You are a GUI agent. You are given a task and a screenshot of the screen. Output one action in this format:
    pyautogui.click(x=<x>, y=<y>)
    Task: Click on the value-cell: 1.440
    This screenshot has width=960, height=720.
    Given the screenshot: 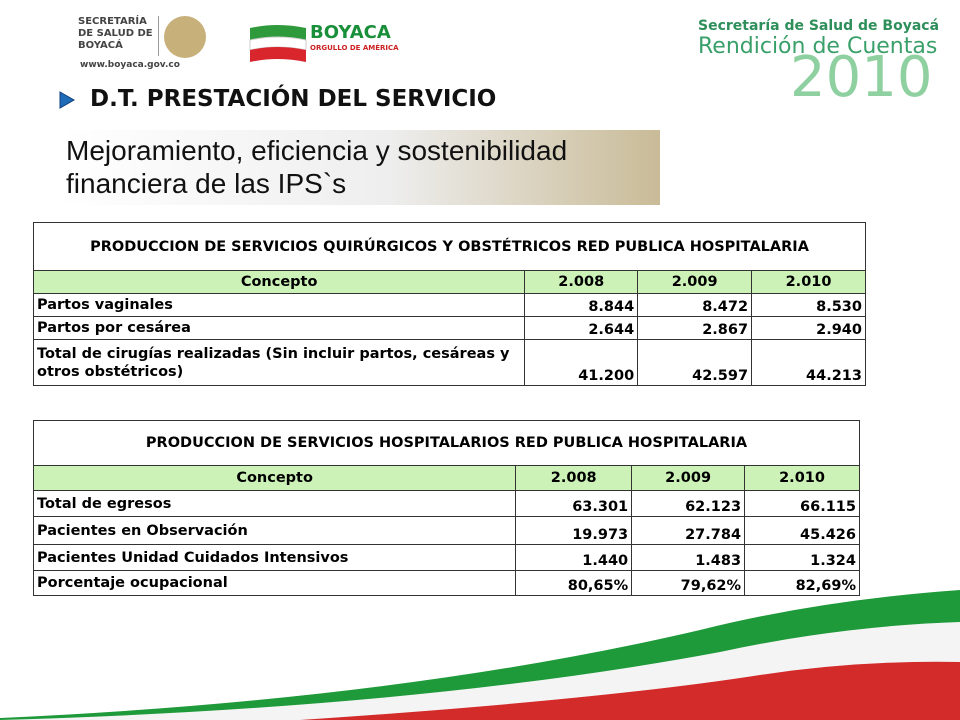 What is the action you would take?
    pyautogui.click(x=574, y=557)
    